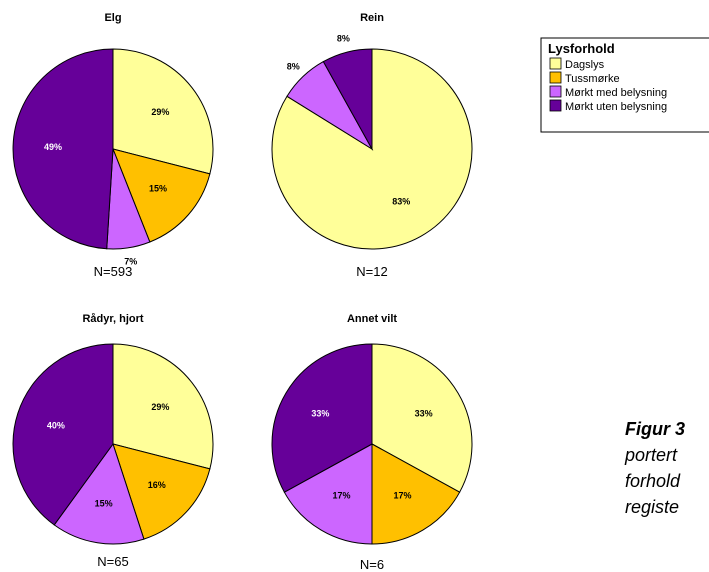 This screenshot has width=709, height=572. What do you see at coordinates (160, 407) in the screenshot?
I see `pie-label-radyr-hjort-dagslys: 29%` at bounding box center [160, 407].